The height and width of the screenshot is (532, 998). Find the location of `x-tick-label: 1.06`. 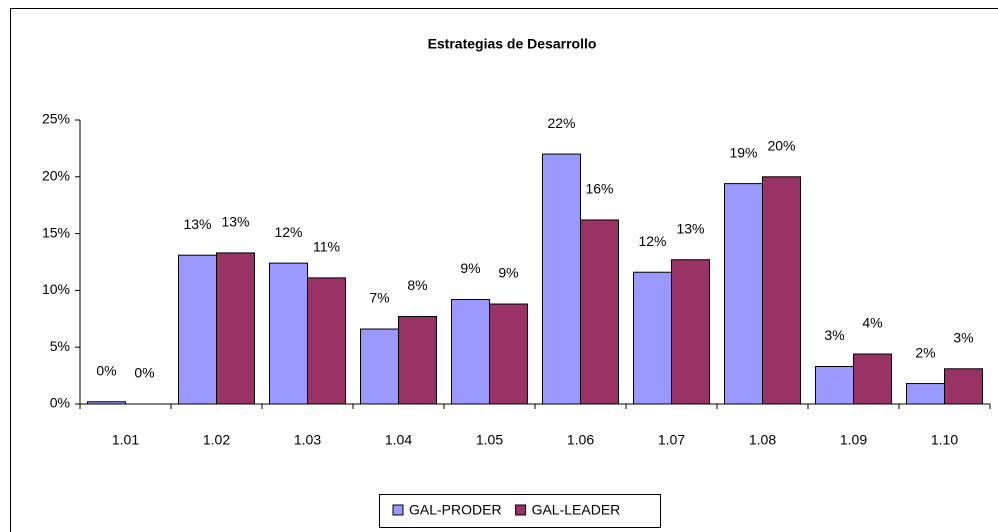

x-tick-label: 1.06 is located at coordinates (580, 440).